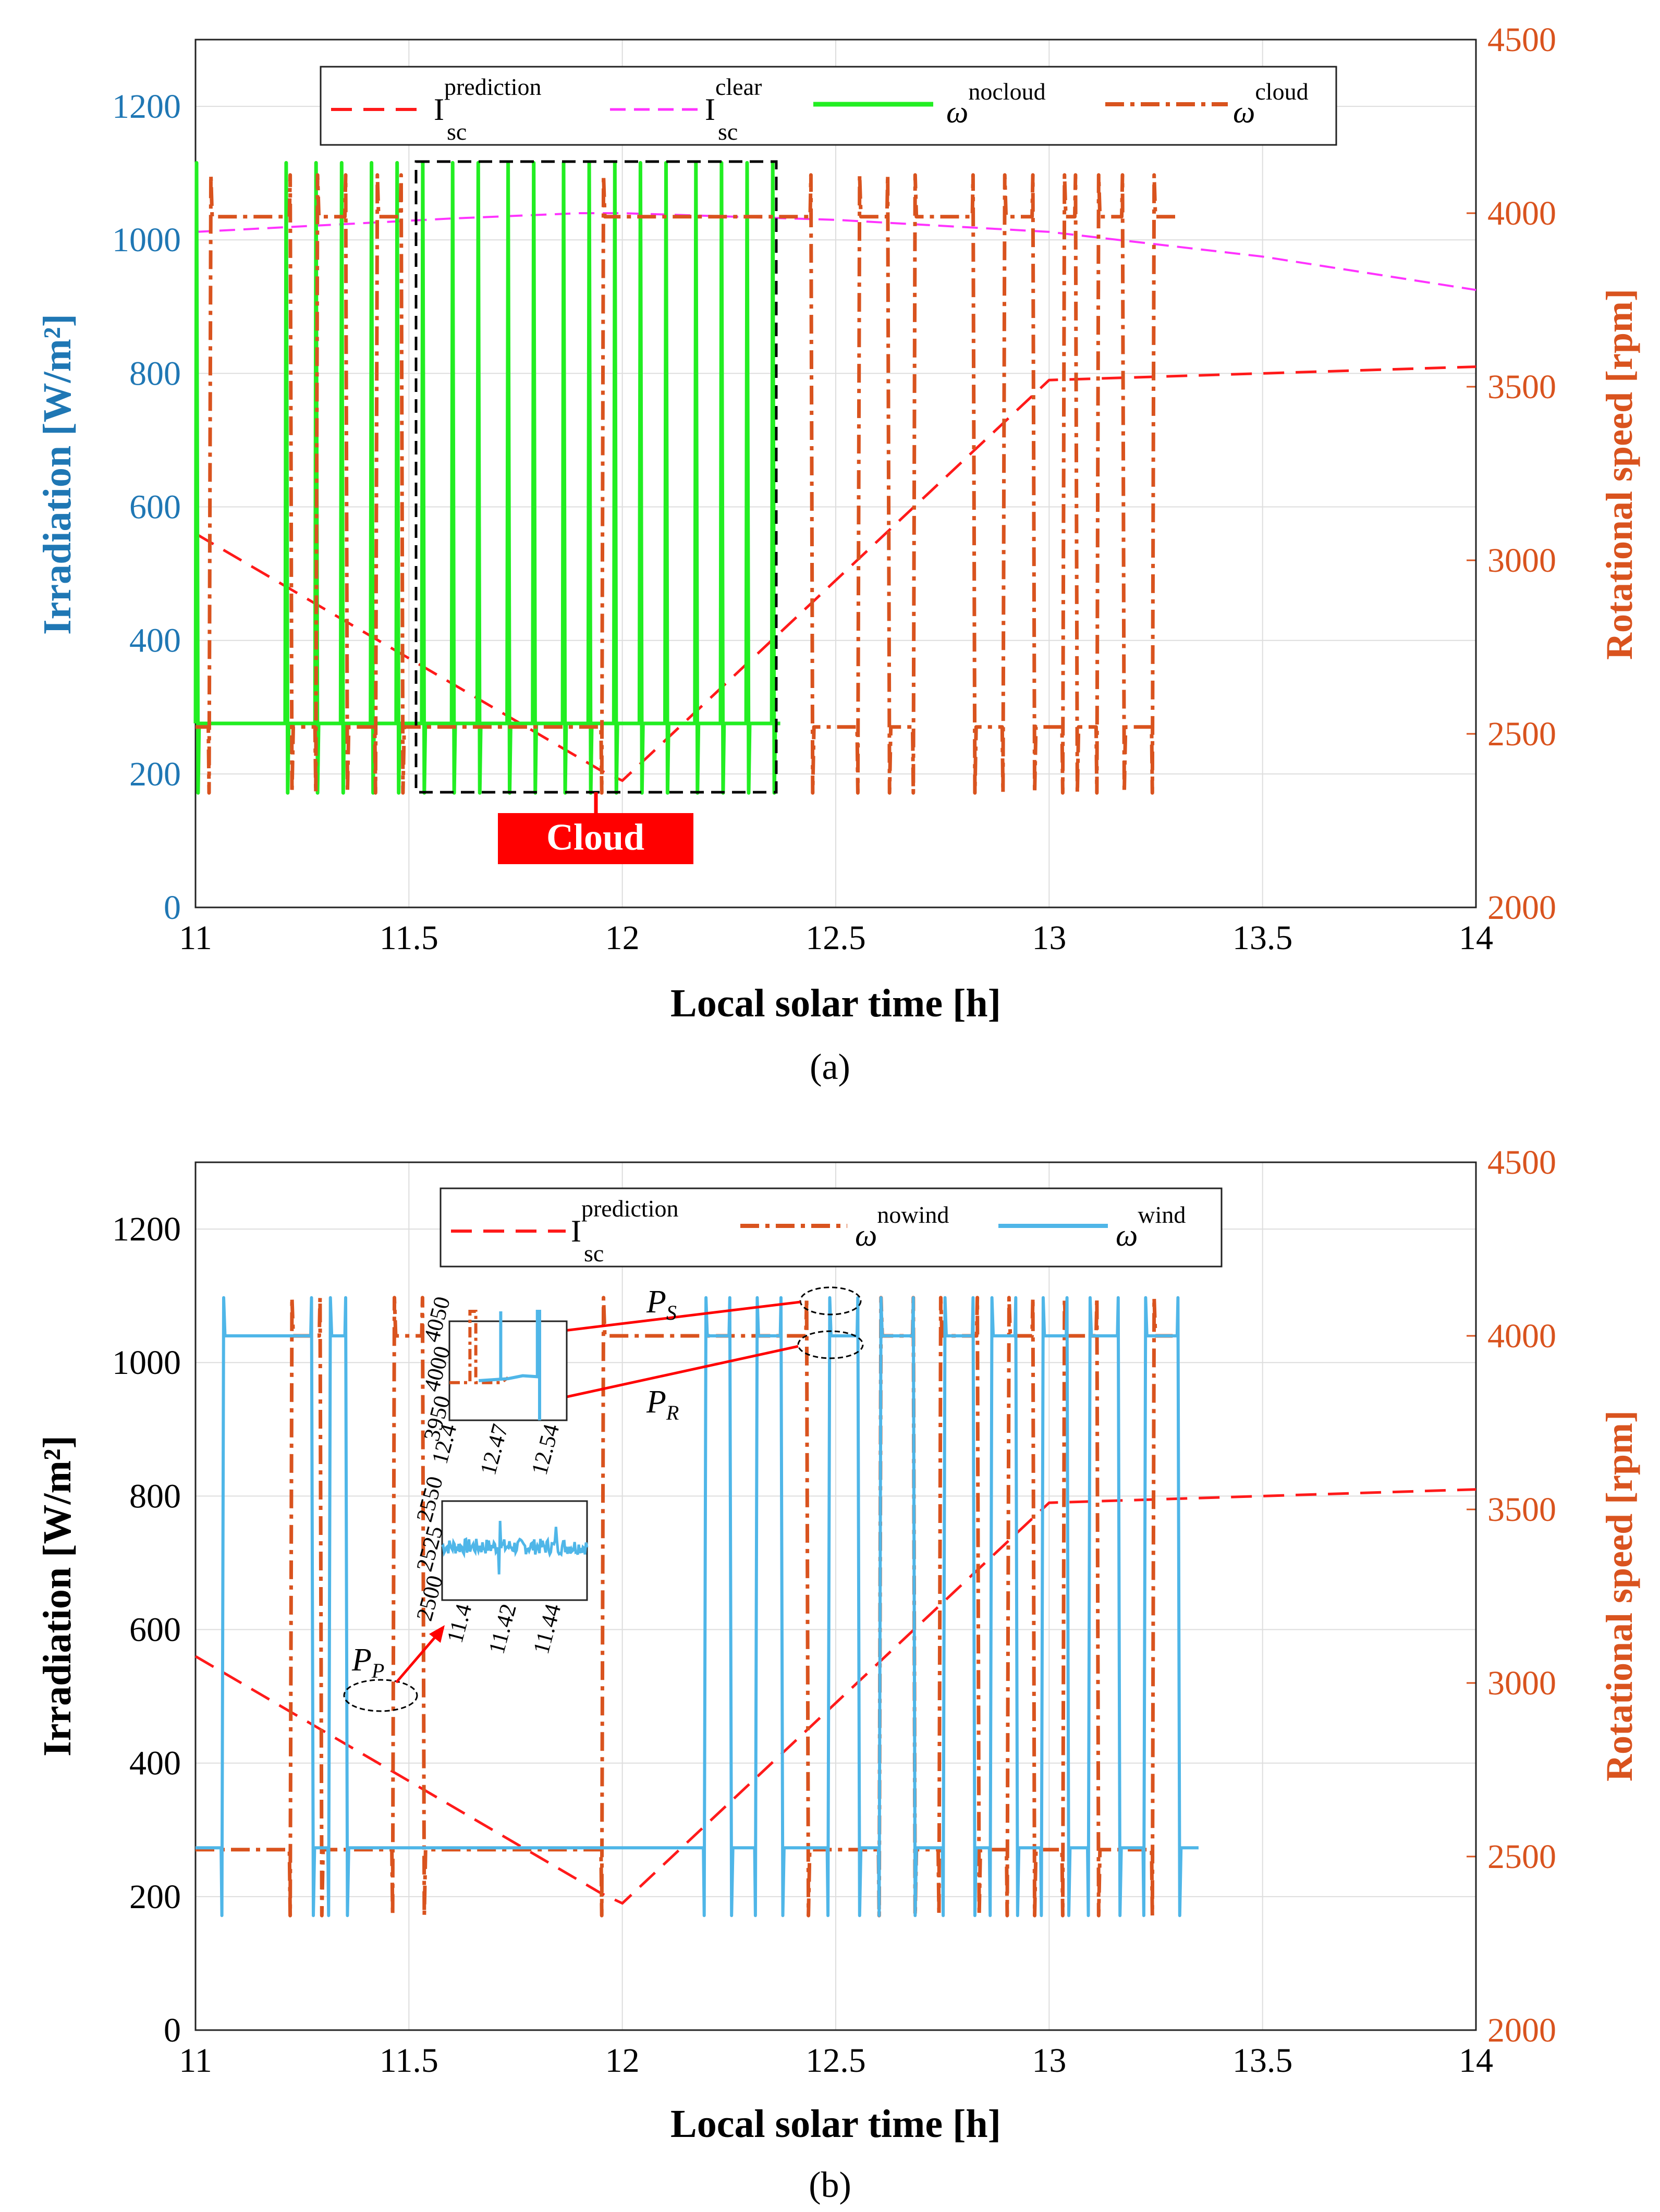  Describe the element at coordinates (671, 1312) in the screenshot. I see `ps-label-sub: S` at that location.